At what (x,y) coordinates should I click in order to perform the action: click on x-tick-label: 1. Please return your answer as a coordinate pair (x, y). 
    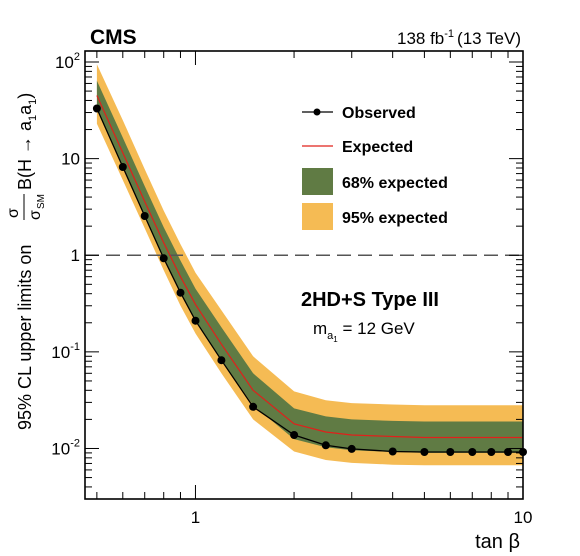
    Looking at the image, I should click on (195, 517).